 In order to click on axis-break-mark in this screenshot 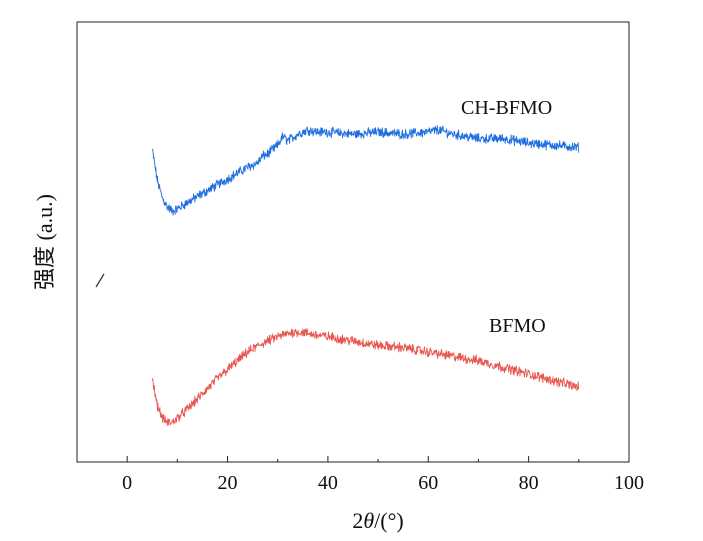, I will do `click(100, 280)`.